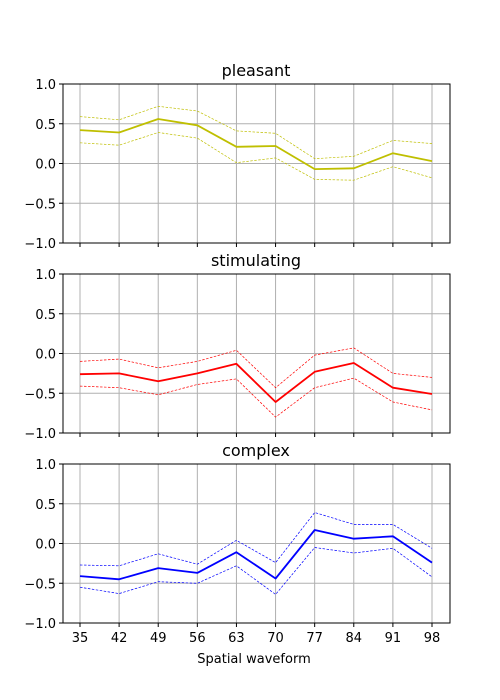  I want to click on panel-title-stimulating: stimulating, so click(256, 260).